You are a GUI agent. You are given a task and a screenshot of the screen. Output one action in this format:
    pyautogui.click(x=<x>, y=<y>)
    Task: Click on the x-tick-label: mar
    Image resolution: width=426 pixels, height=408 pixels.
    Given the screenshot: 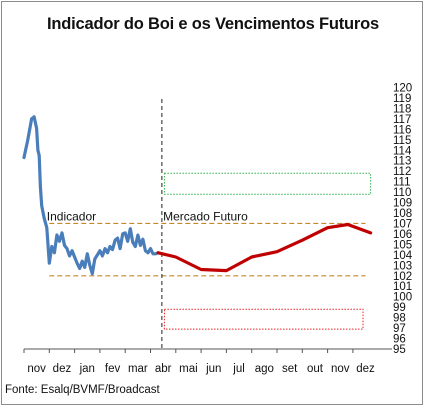 What is the action you would take?
    pyautogui.click(x=138, y=369)
    